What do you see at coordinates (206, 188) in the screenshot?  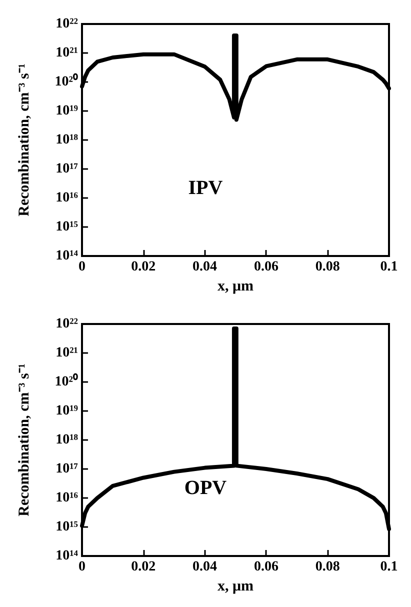 I see `annotation: IPV` at bounding box center [206, 188].